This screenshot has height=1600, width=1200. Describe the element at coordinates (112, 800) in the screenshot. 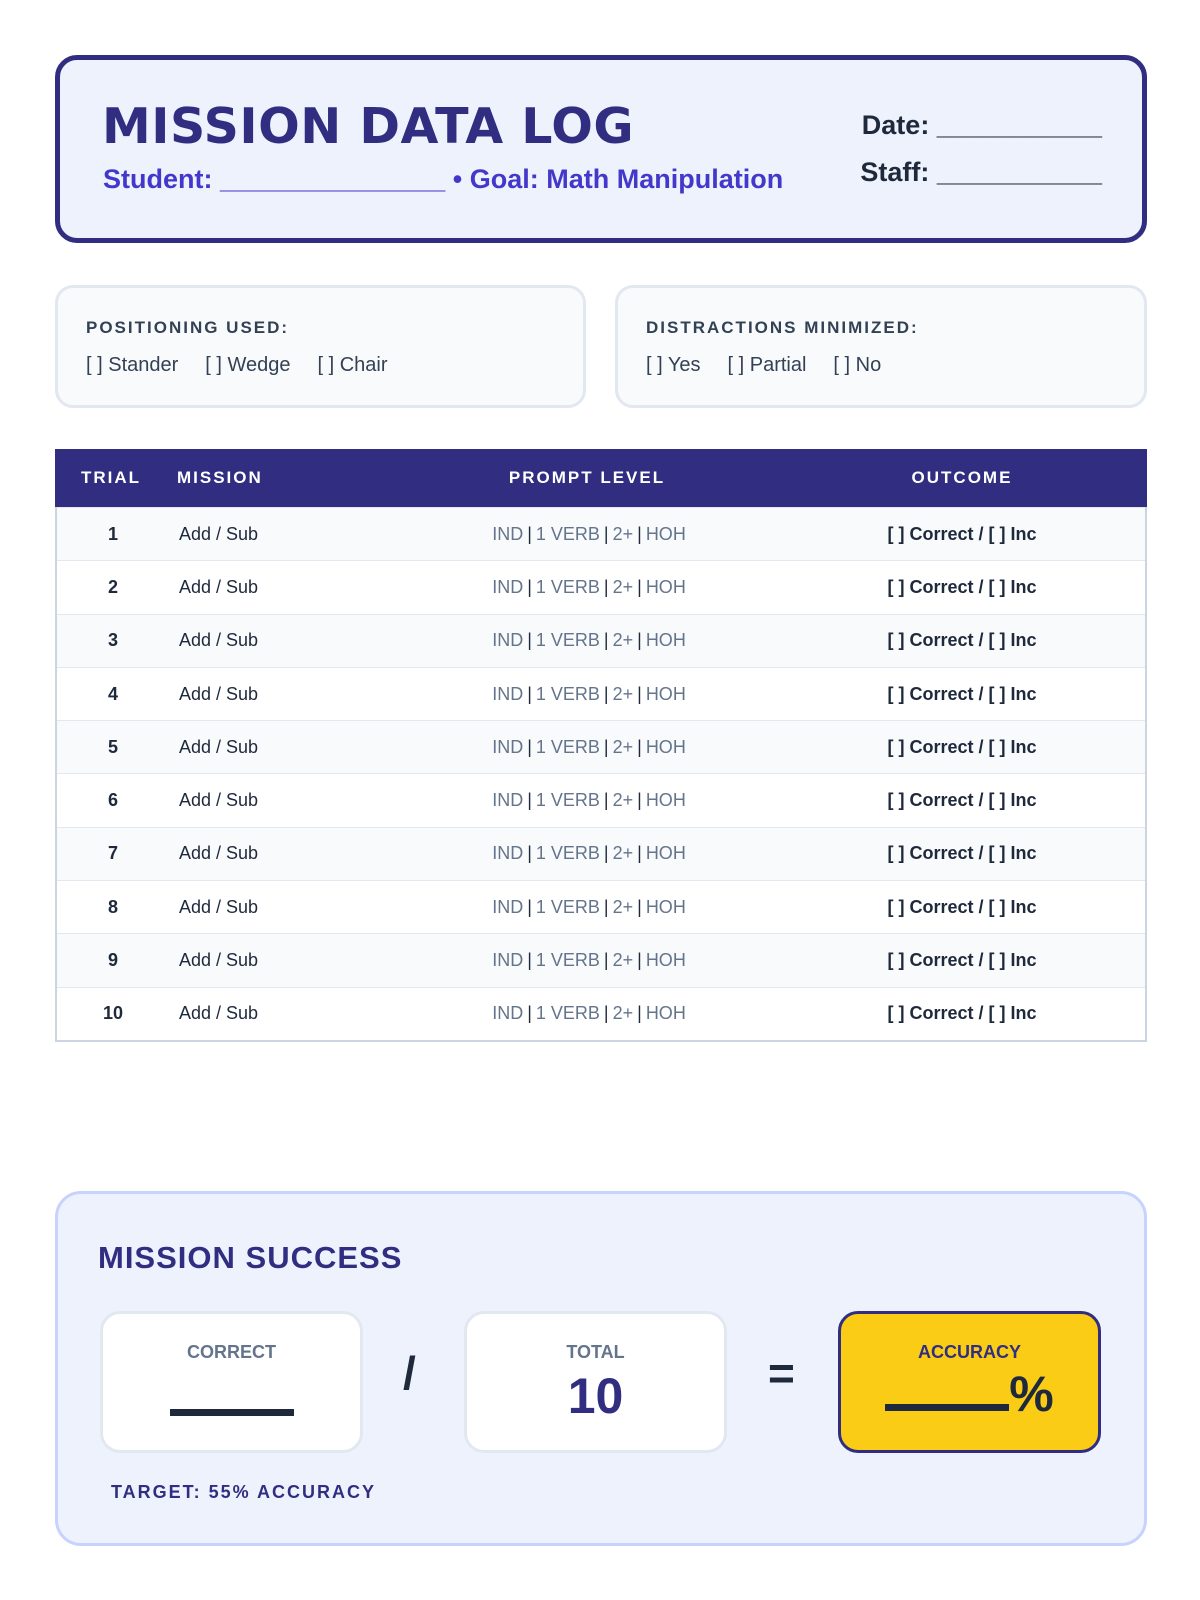

I see `trial-number: 6` at that location.